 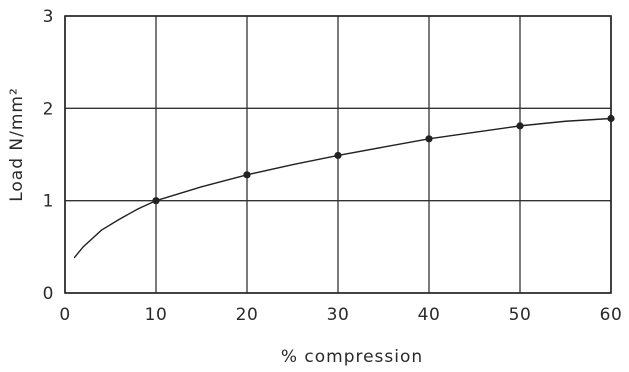 What do you see at coordinates (48, 109) in the screenshot?
I see `y-tick-label-2: 2` at bounding box center [48, 109].